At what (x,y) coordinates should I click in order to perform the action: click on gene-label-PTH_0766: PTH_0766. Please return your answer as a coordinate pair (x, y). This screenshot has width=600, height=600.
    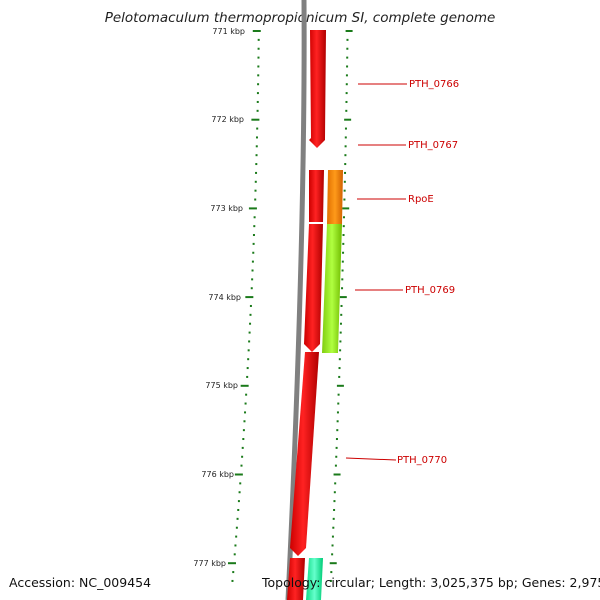
    Looking at the image, I should click on (434, 84).